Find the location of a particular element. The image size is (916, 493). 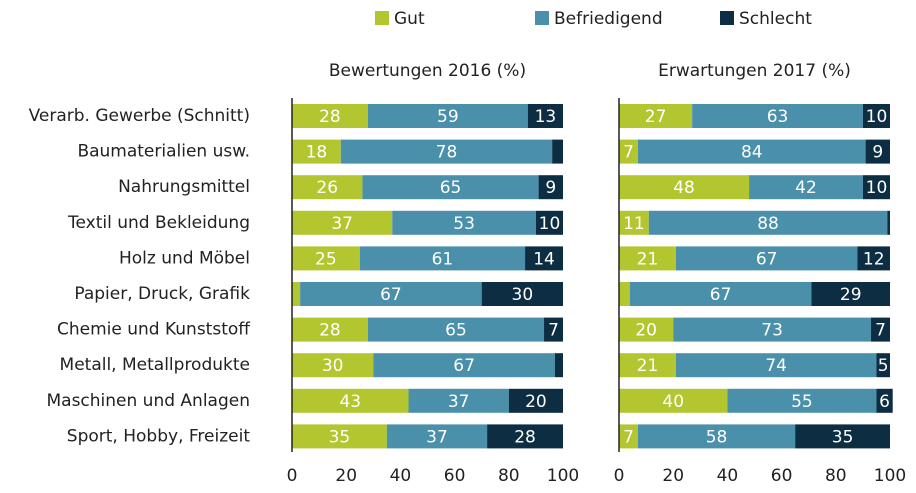

value-label: 29 is located at coordinates (851, 295).